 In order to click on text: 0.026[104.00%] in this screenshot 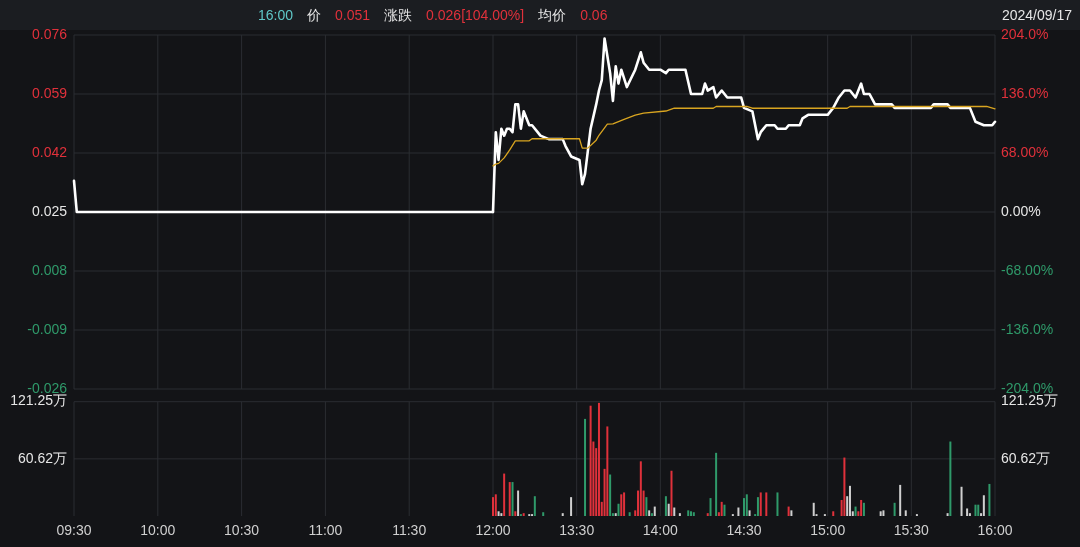, I will do `click(475, 14)`.